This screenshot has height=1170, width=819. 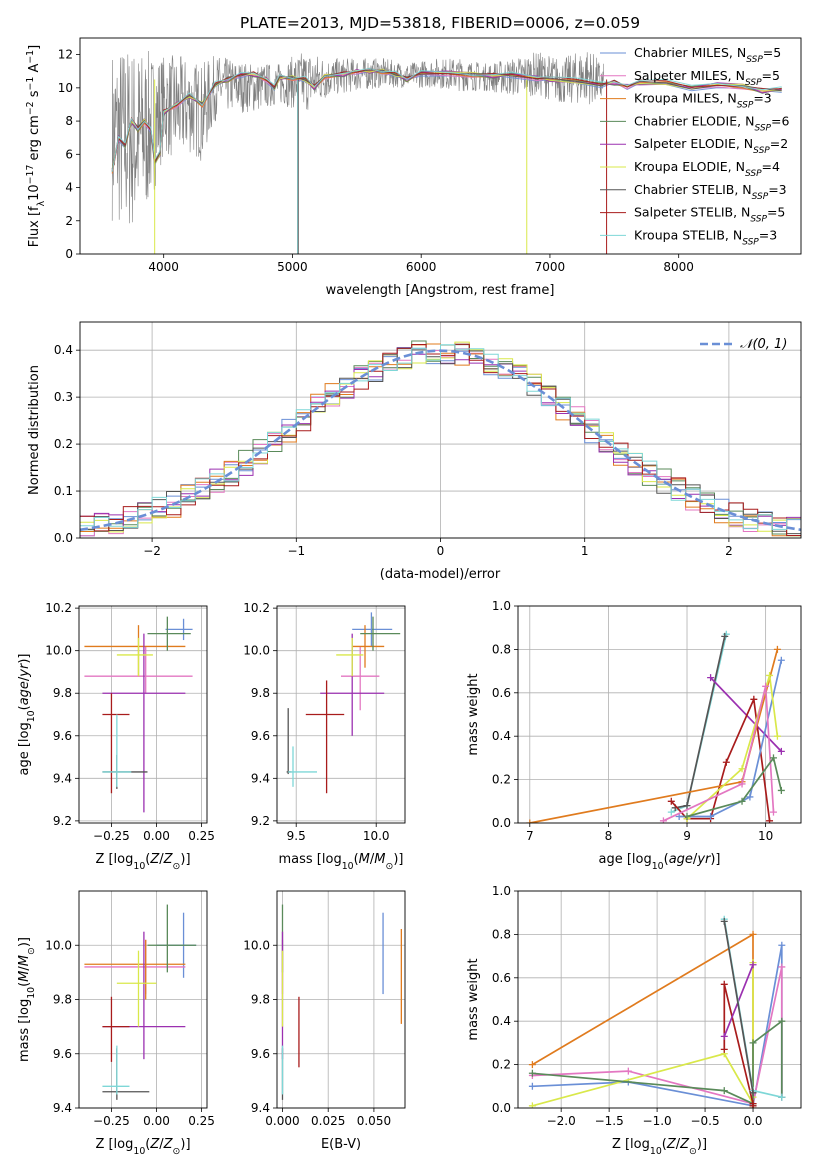 What do you see at coordinates (374, 1121) in the screenshot?
I see `x-tick-label: 0.050` at bounding box center [374, 1121].